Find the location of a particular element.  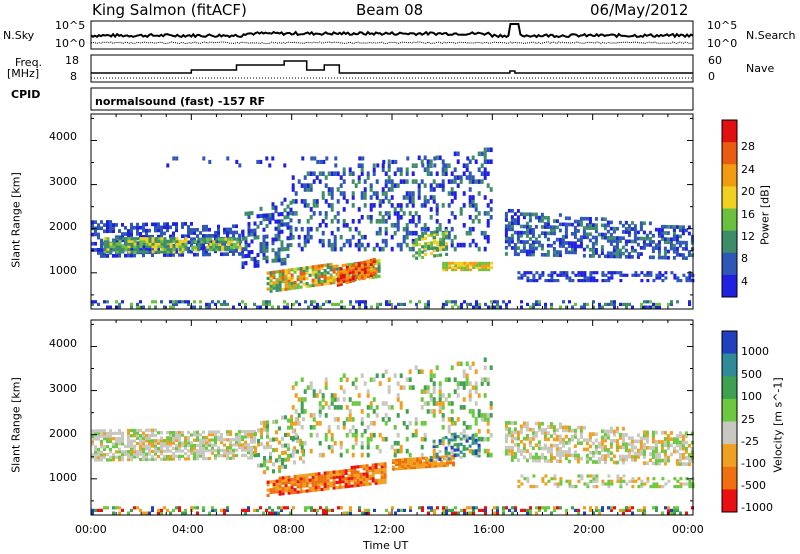

noise-tick-left-bottom: 10^0 is located at coordinates (70, 43).